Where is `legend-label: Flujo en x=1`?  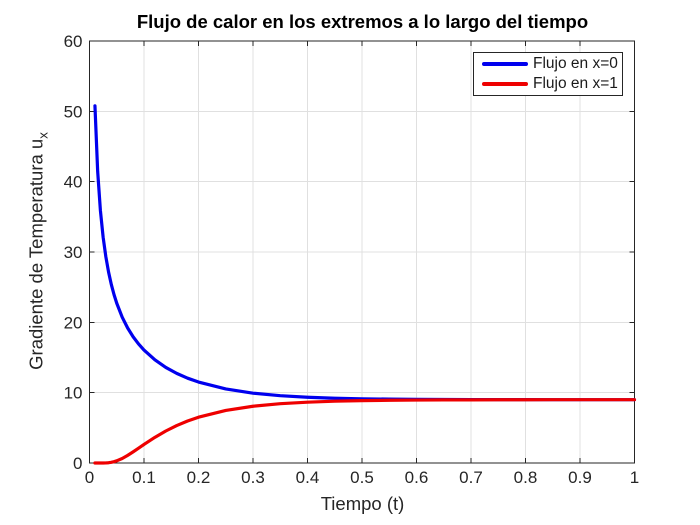
legend-label: Flujo en x=1 is located at coordinates (575, 84).